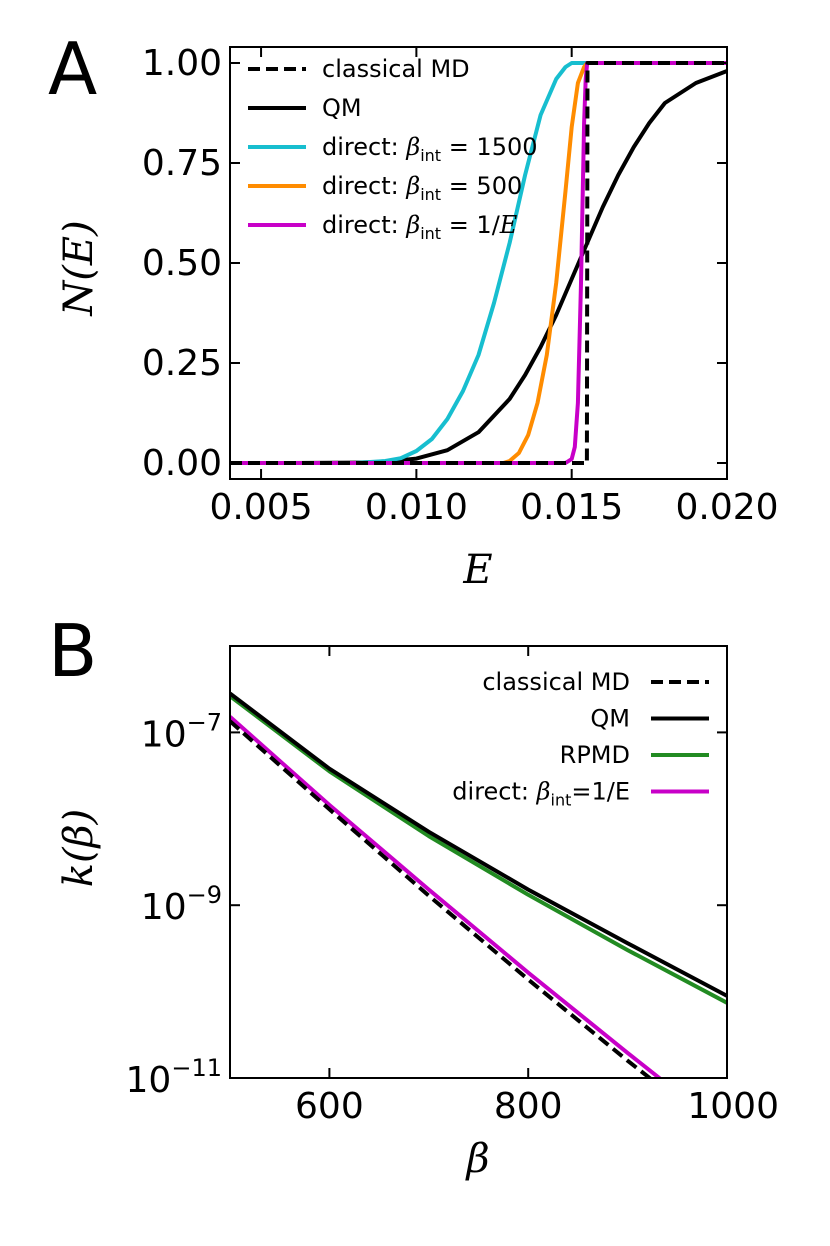 The height and width of the screenshot is (1246, 830). What do you see at coordinates (595, 755) in the screenshot?
I see `panel-b-legend-label-2: RPMD` at bounding box center [595, 755].